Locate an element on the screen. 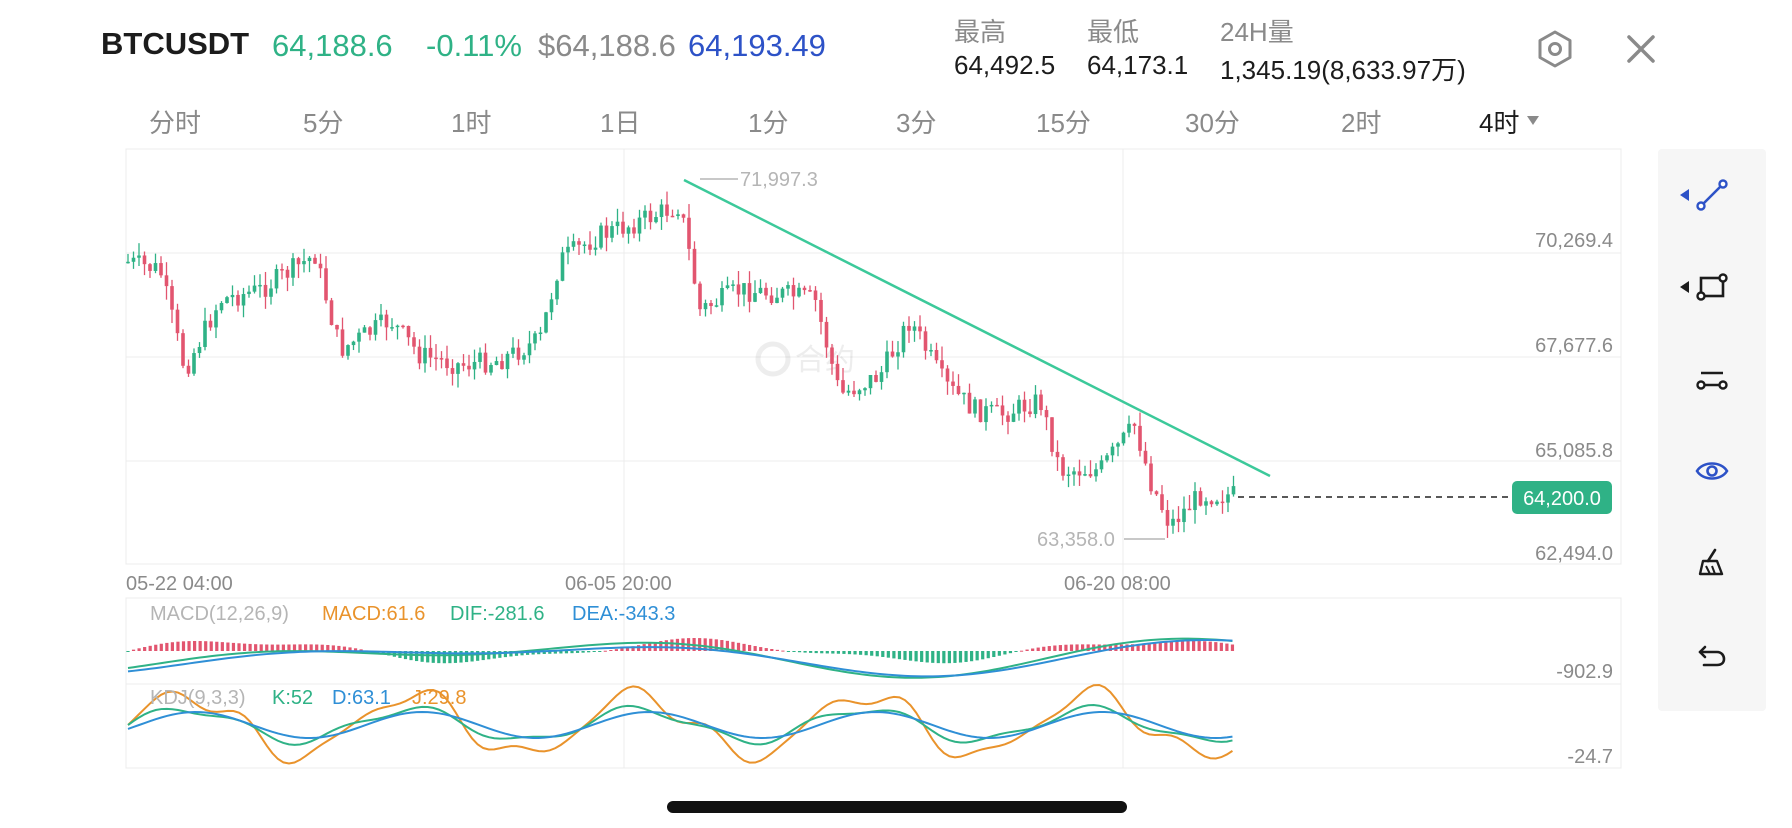 This screenshot has height=828, width=1792. eraser-tool-button is located at coordinates (1712, 563).